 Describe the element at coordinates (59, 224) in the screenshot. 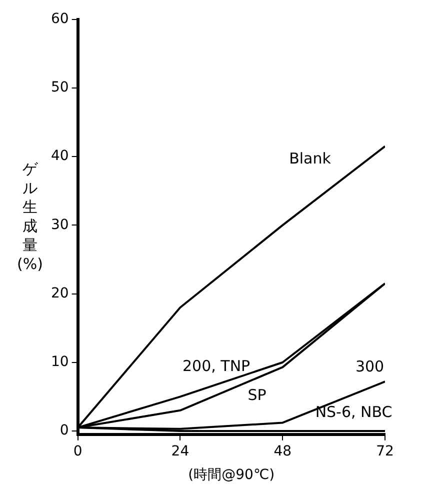

I see `y-tick-label: 30` at that location.